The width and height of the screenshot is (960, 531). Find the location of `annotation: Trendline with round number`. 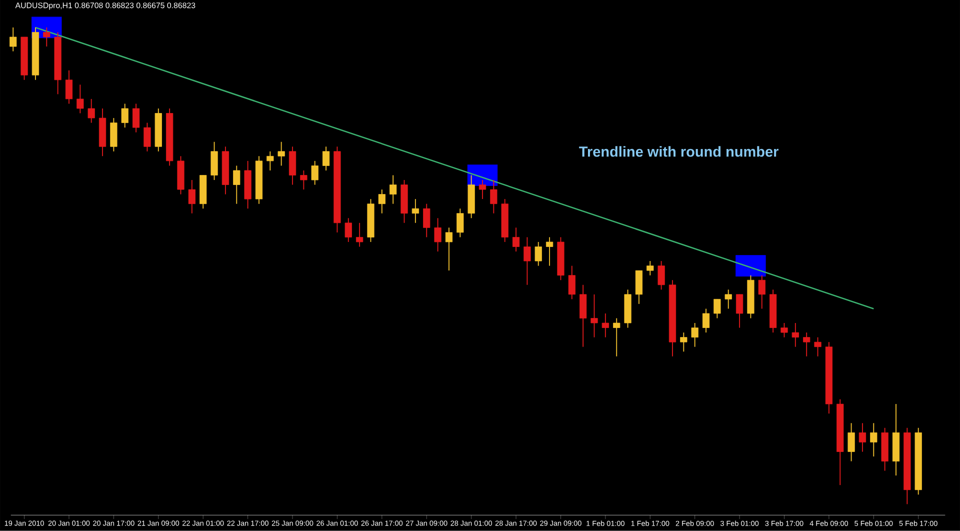

annotation: Trendline with round number is located at coordinates (678, 151).